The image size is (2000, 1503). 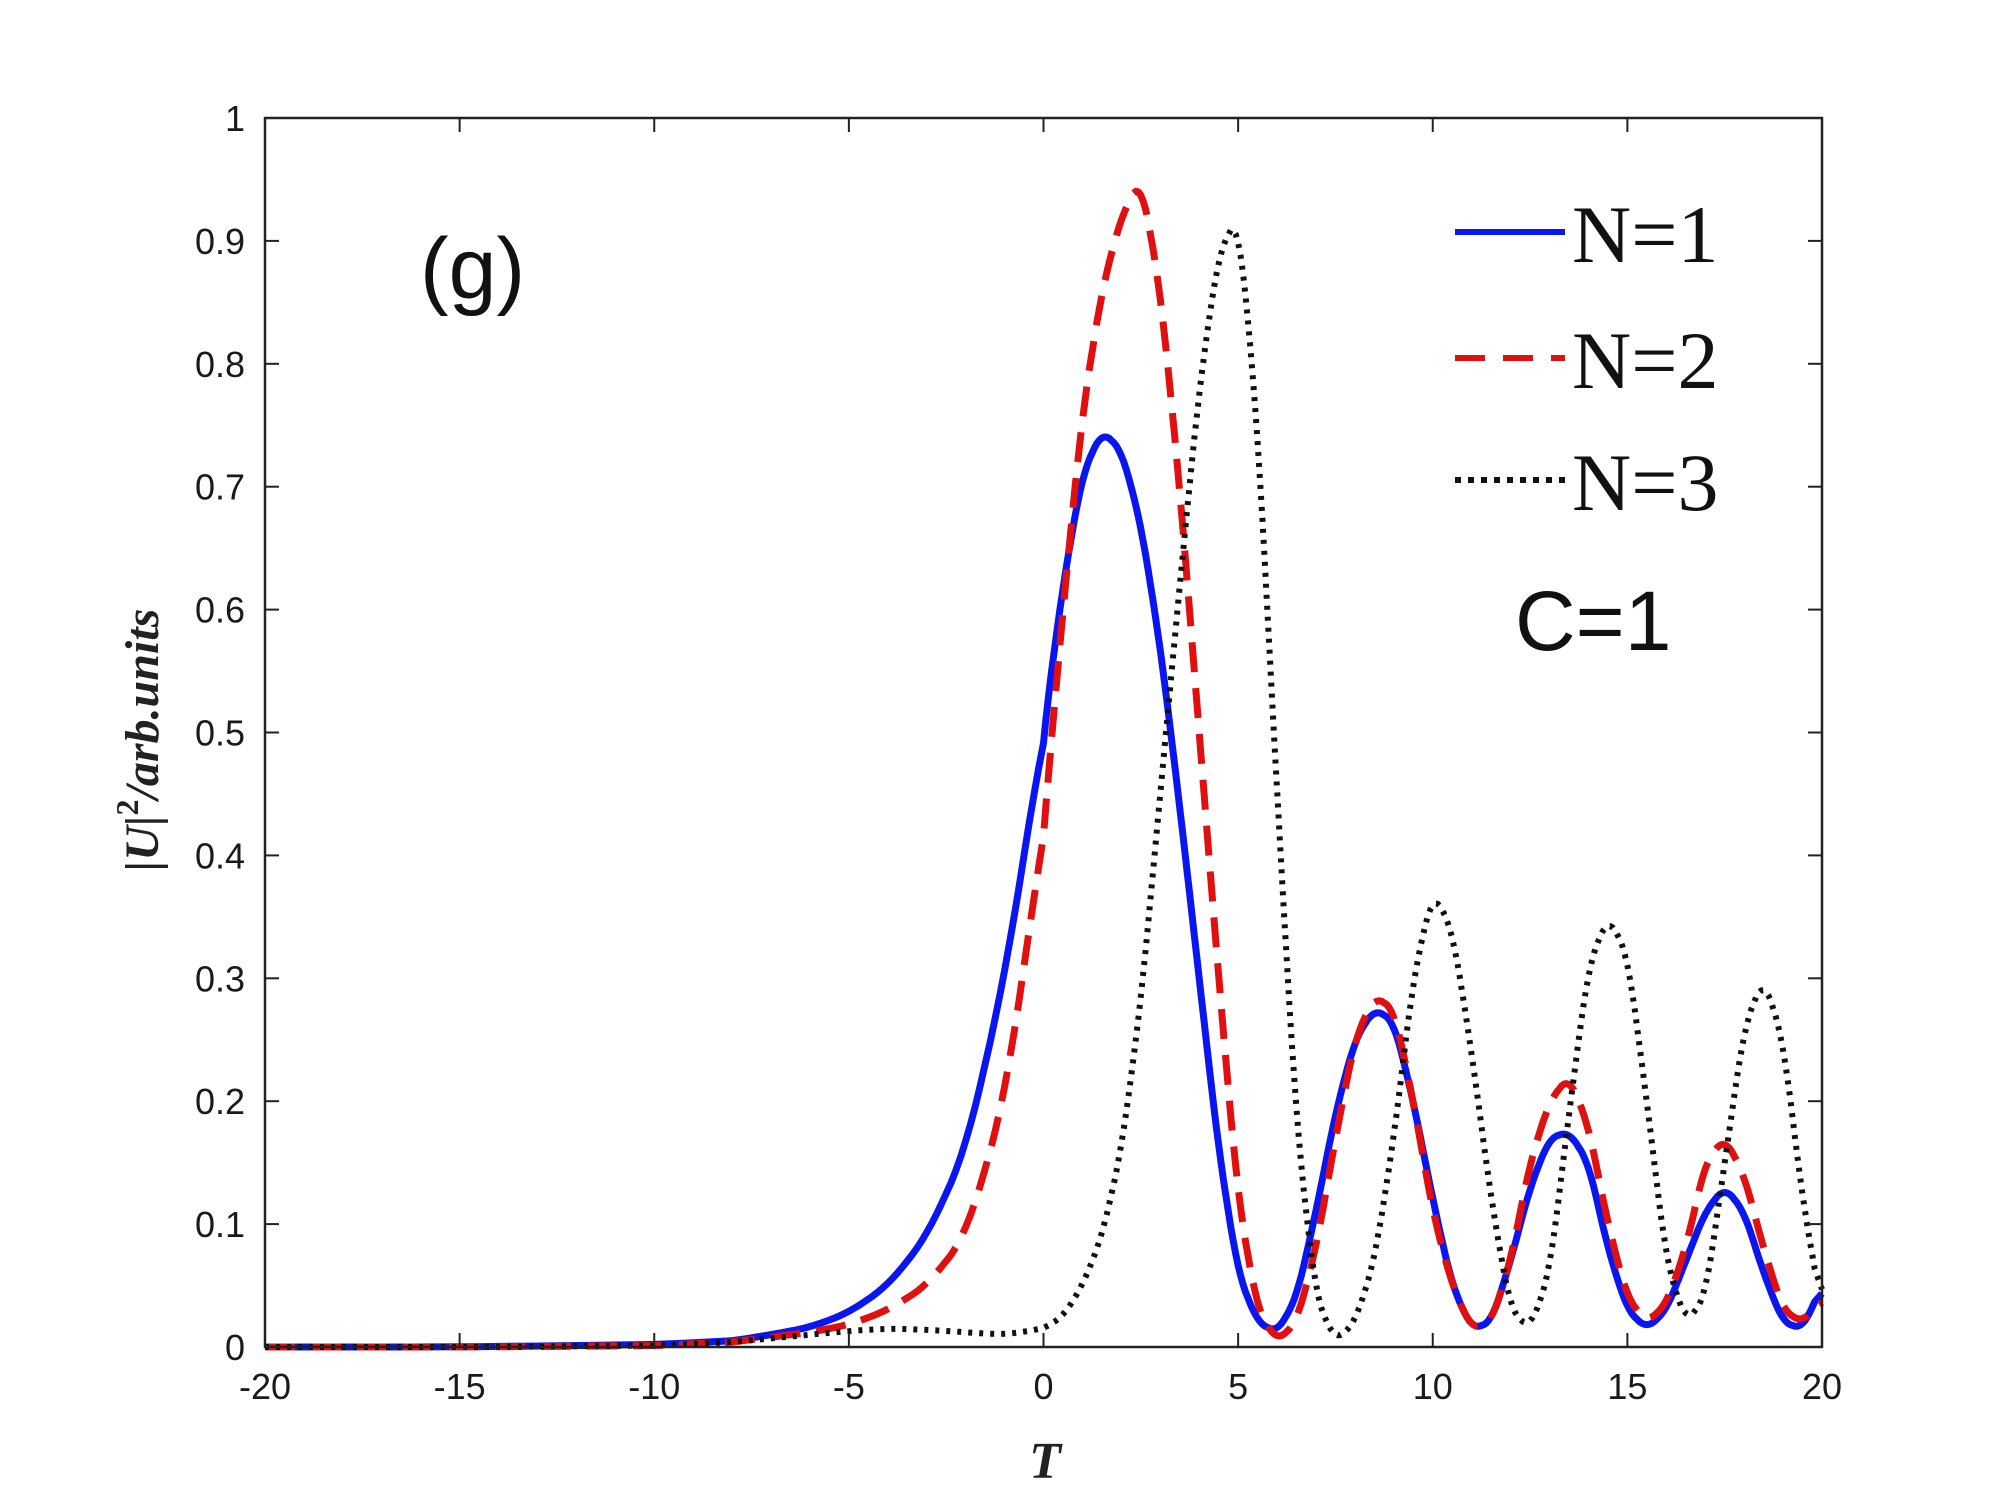 I want to click on y-axis-label-exponent: 2, so click(x=127, y=807).